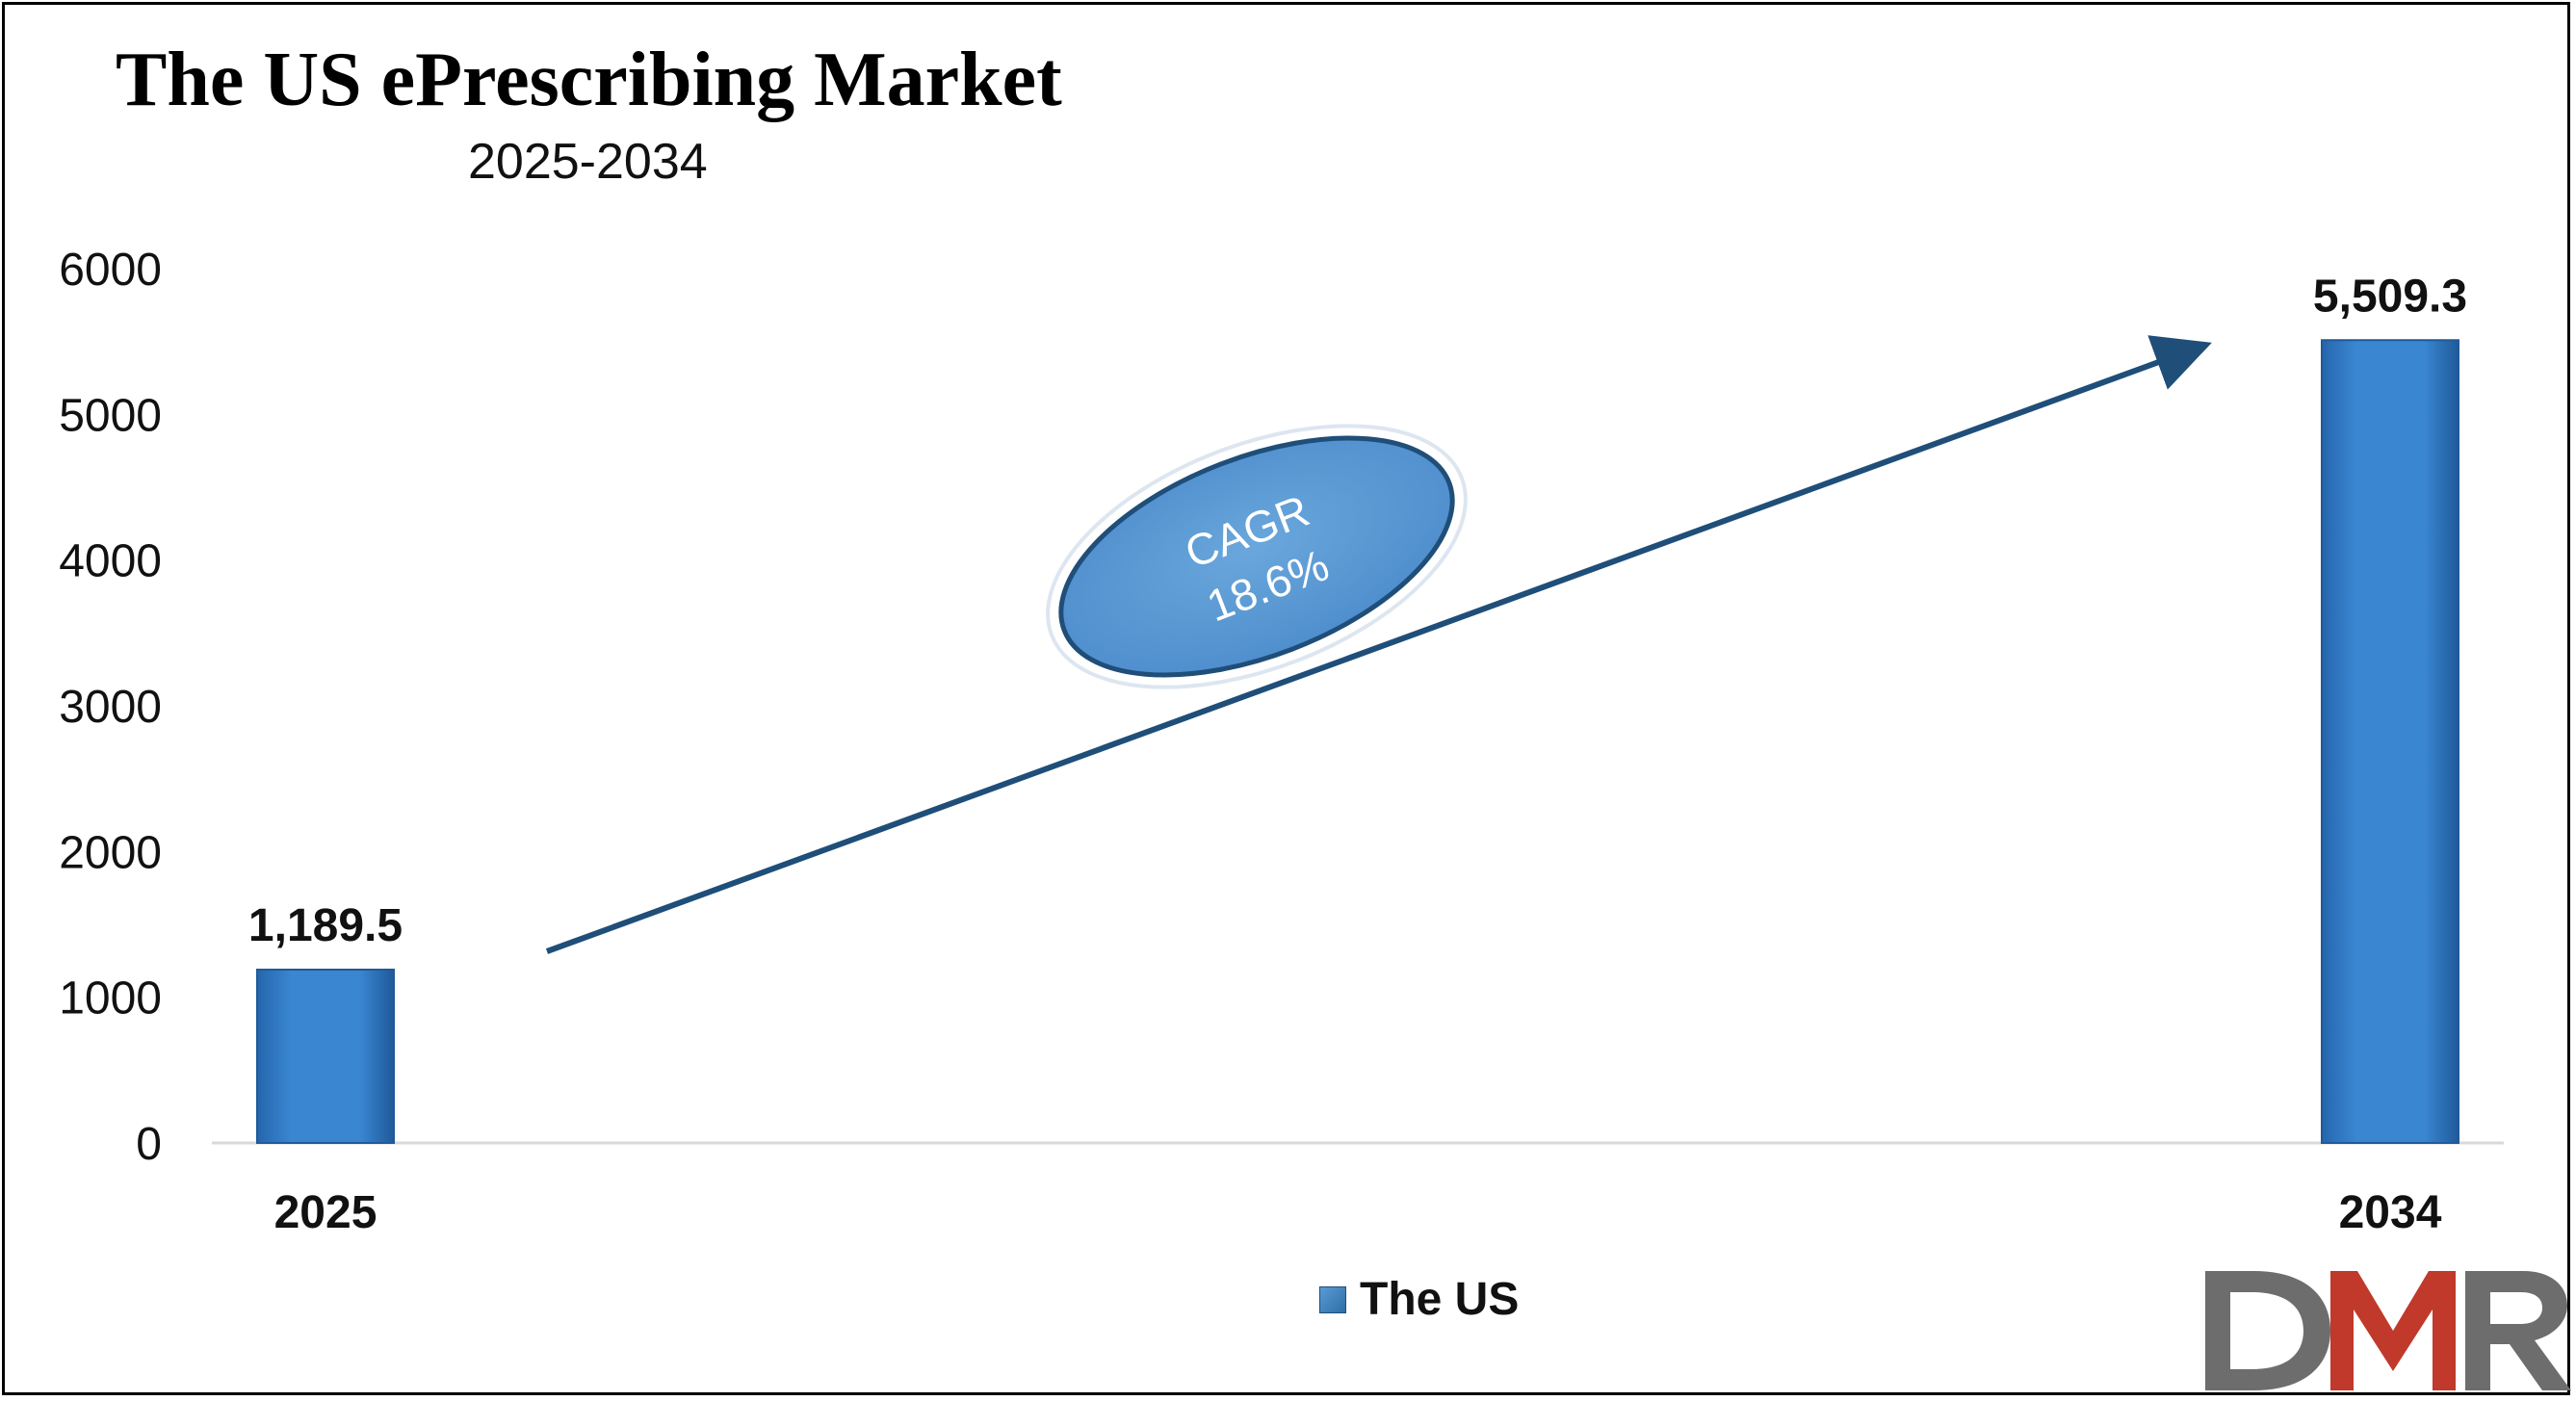 Image resolution: width=2576 pixels, height=1401 pixels. Describe the element at coordinates (589, 80) in the screenshot. I see `chart-title: The US ePrescribing Market` at that location.